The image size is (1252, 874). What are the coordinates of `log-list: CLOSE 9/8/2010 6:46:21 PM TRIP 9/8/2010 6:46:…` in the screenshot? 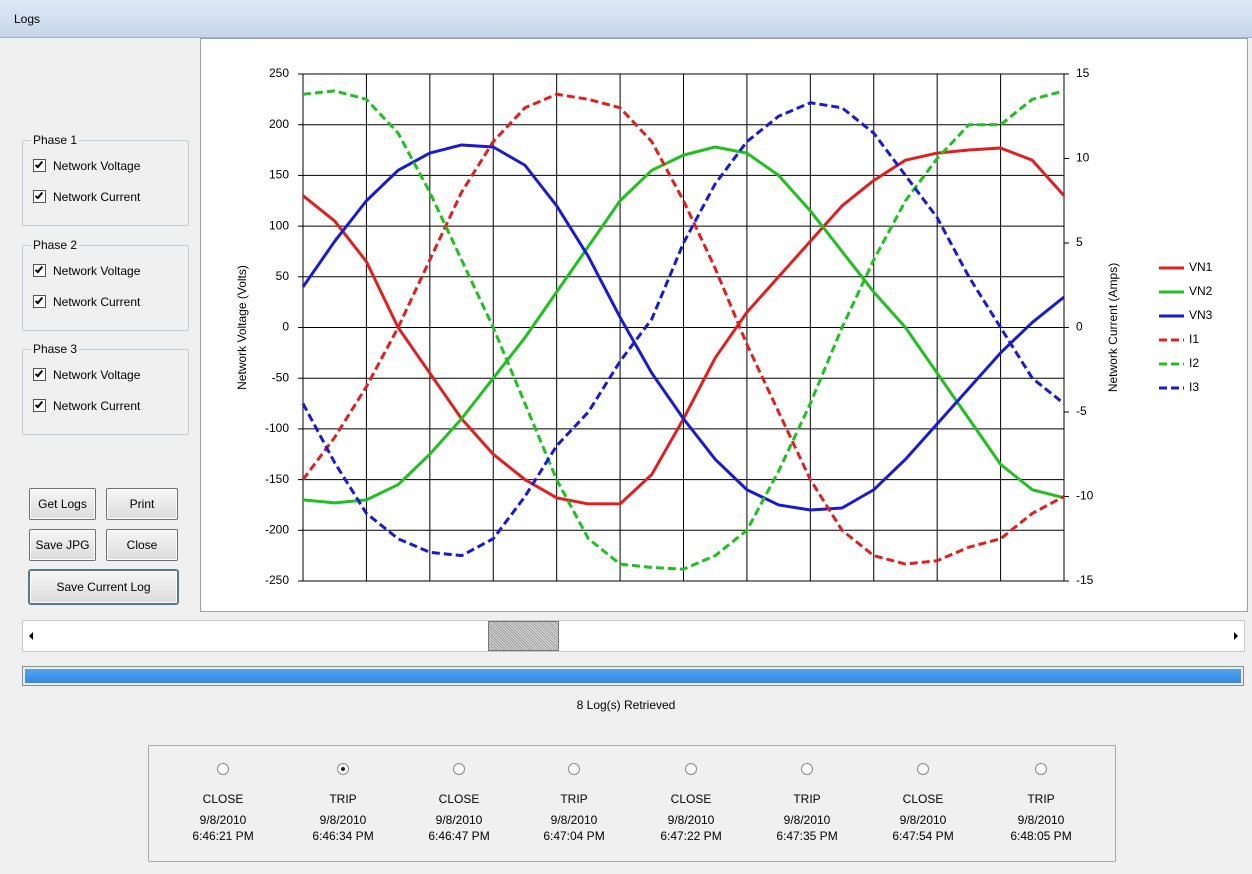 It's located at (632, 803).